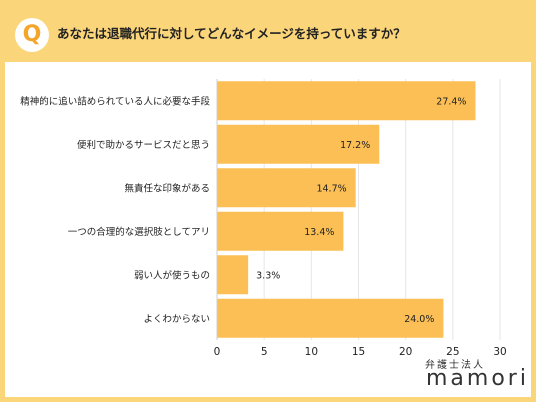 This screenshot has width=536, height=402. I want to click on q-badge-letter: Q, so click(32, 34).